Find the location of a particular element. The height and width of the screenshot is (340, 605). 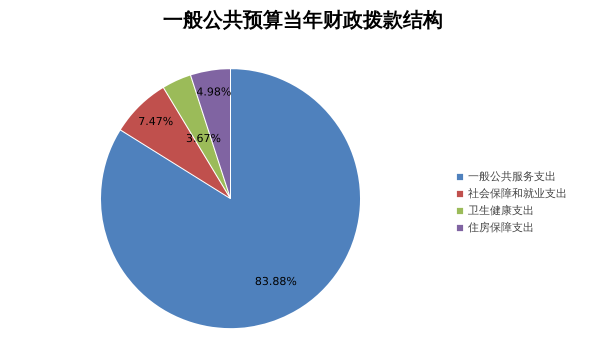

data-label: 83.88% is located at coordinates (275, 281).